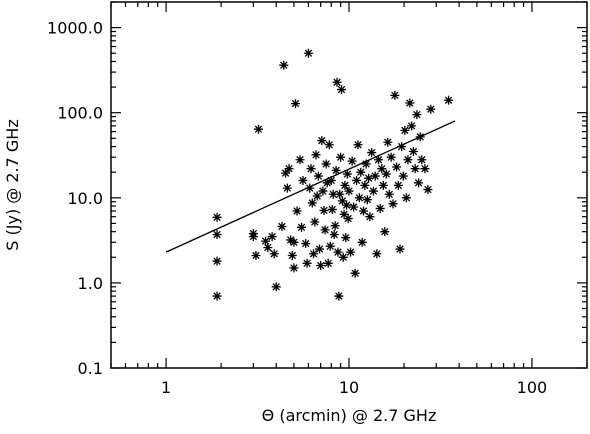 The height and width of the screenshot is (434, 590). Describe the element at coordinates (75, 28) in the screenshot. I see `y-tick-label: 1000.0` at that location.